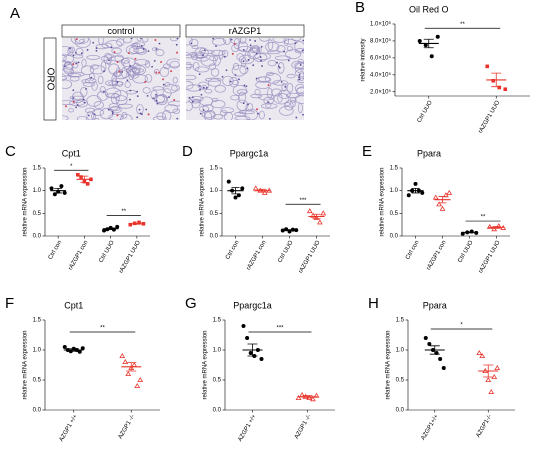 The width and height of the screenshot is (550, 451). What do you see at coordinates (121, 79) in the screenshot?
I see `micrograph` at bounding box center [121, 79].